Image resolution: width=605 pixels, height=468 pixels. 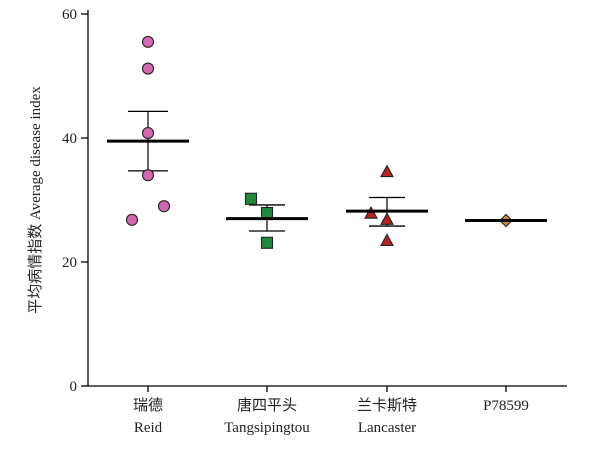 I want to click on x-category-label-cn: 瑞德, so click(x=148, y=405).